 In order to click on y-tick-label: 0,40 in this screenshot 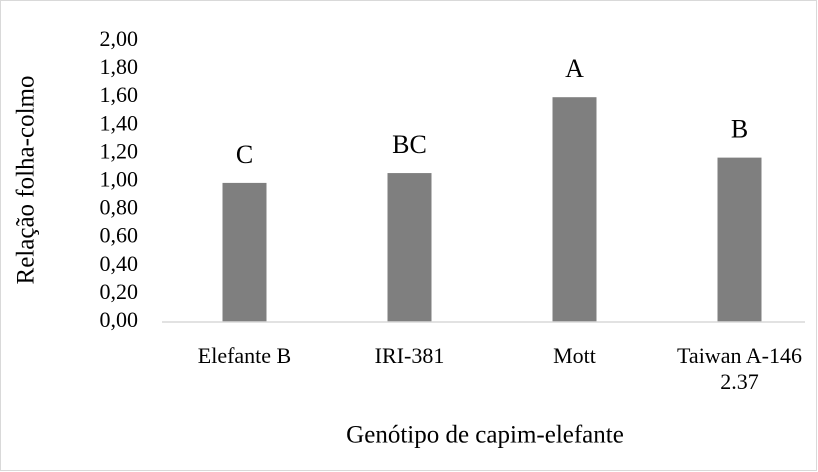, I will do `click(119, 263)`.